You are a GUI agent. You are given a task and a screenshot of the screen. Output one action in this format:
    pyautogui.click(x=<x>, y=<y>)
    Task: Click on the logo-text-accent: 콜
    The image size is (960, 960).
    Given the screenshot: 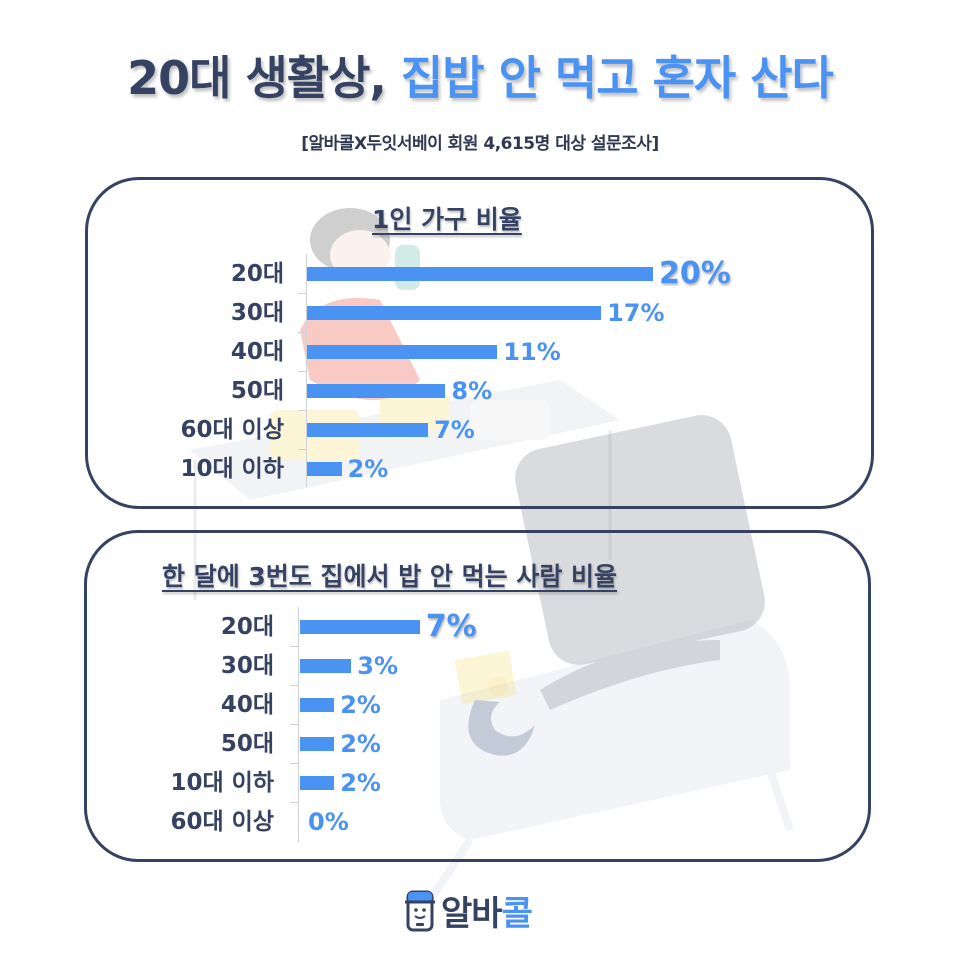 What is the action you would take?
    pyautogui.click(x=517, y=914)
    